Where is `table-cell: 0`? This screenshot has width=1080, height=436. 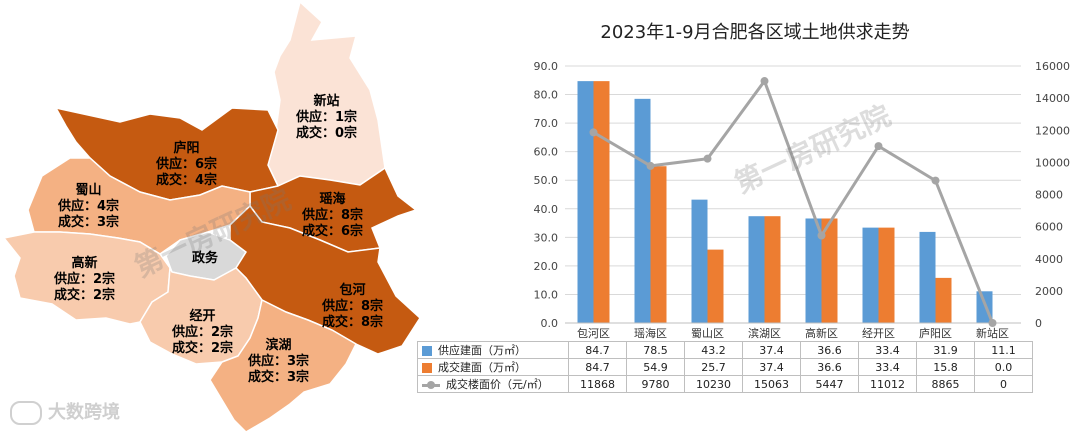 table-cell: 0 is located at coordinates (1003, 384).